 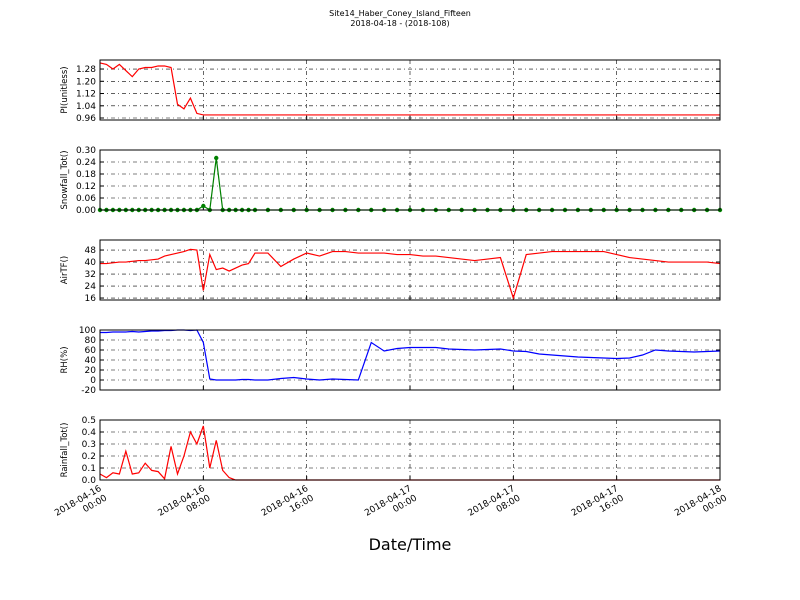 What do you see at coordinates (91, 251) in the screenshot?
I see `y-tick-label: 48` at bounding box center [91, 251].